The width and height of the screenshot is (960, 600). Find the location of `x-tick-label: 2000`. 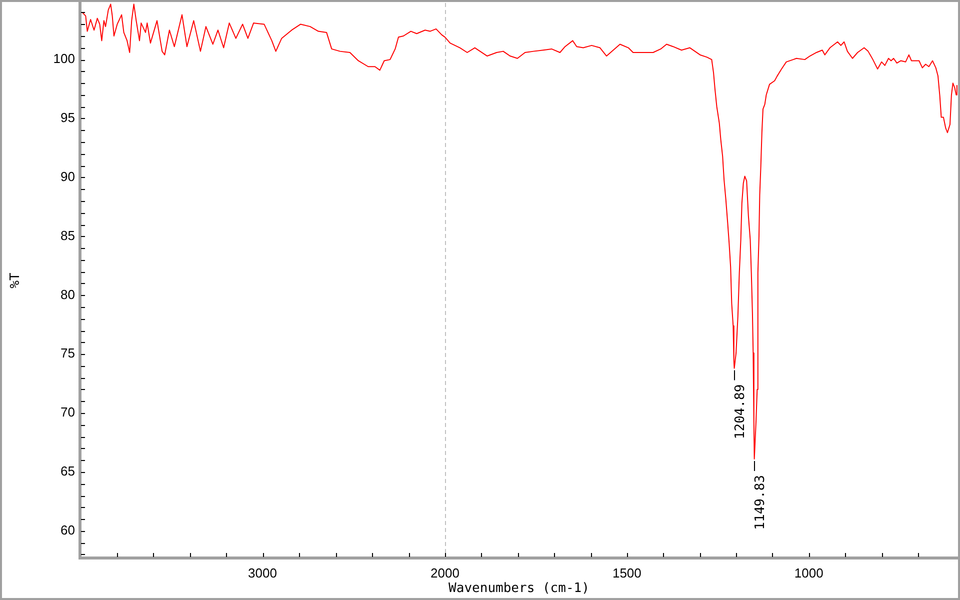

x-tick-label: 2000 is located at coordinates (445, 572).